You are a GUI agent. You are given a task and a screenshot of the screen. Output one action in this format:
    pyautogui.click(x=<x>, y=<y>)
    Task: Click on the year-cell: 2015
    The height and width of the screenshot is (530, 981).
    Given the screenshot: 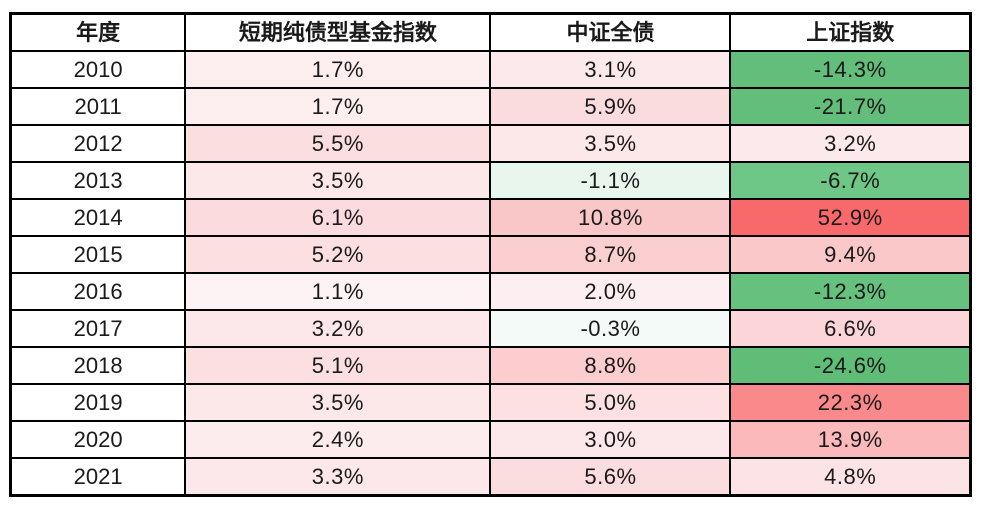 What is the action you would take?
    pyautogui.click(x=98, y=254)
    